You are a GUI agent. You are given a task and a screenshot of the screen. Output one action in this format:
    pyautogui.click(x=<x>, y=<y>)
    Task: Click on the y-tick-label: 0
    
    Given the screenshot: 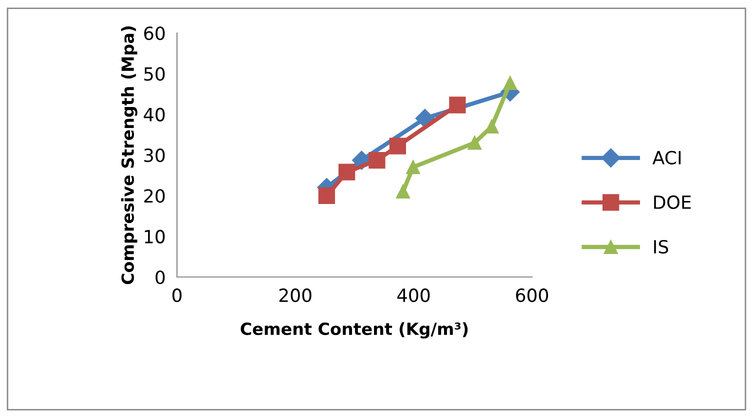 What is the action you would take?
    pyautogui.click(x=160, y=277)
    